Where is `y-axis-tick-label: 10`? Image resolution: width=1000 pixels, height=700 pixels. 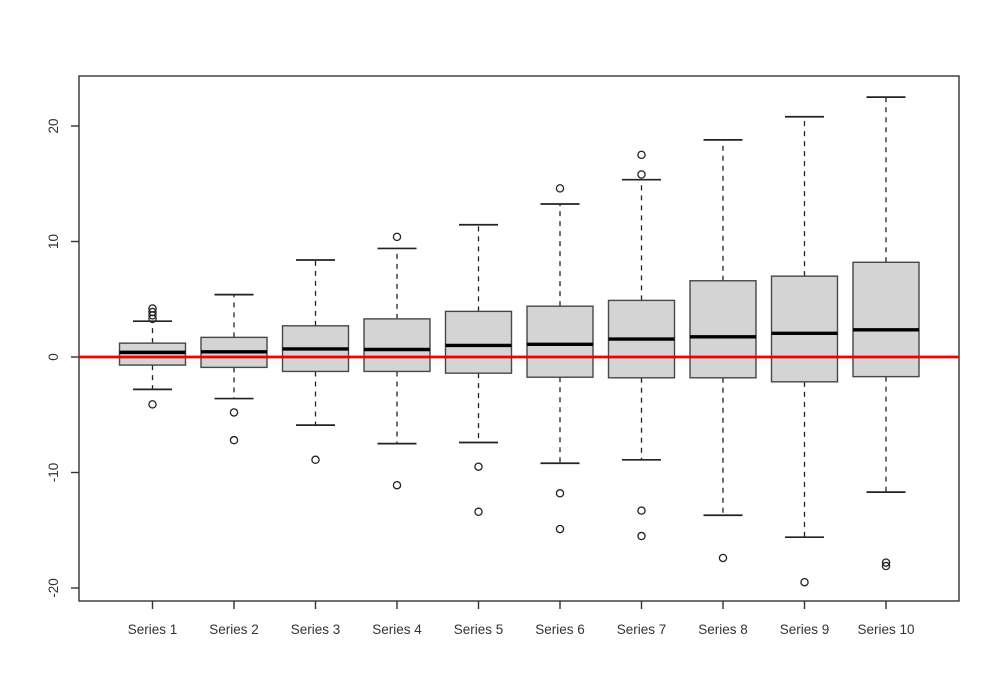
y-axis-tick-label: 10 is located at coordinates (53, 241).